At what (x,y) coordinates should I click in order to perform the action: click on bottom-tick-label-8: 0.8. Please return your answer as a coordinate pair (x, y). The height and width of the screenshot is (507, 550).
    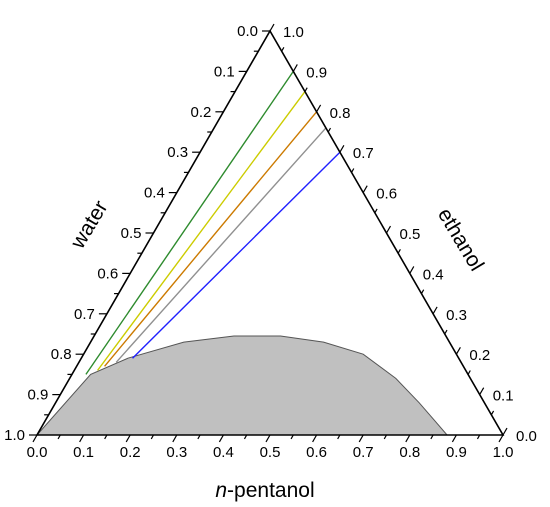
    Looking at the image, I should click on (409, 452).